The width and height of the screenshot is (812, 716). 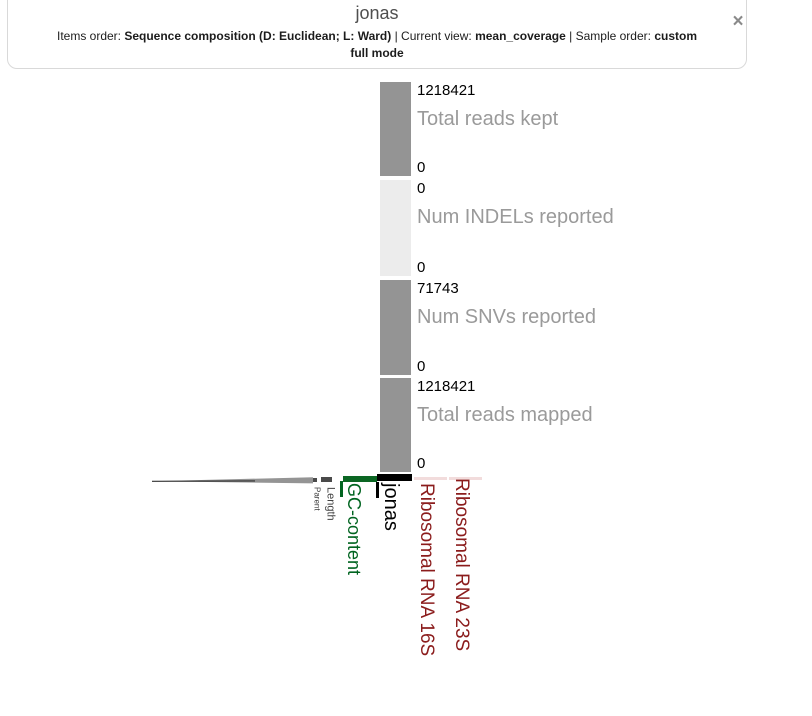 What do you see at coordinates (675, 36) in the screenshot?
I see `sample-order-value: custom` at bounding box center [675, 36].